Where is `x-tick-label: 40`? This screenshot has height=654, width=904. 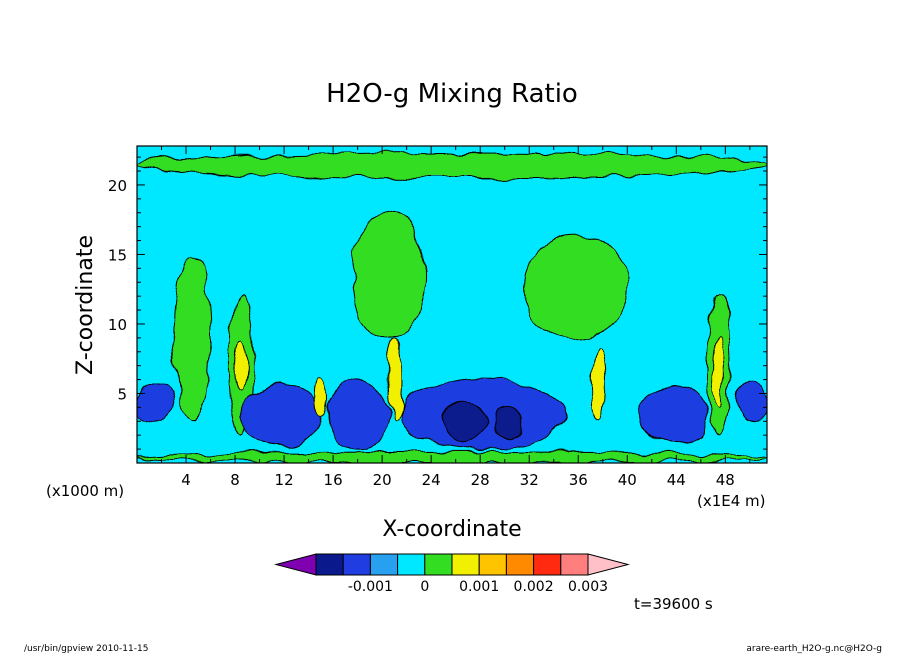
x-tick-label: 40 is located at coordinates (627, 480).